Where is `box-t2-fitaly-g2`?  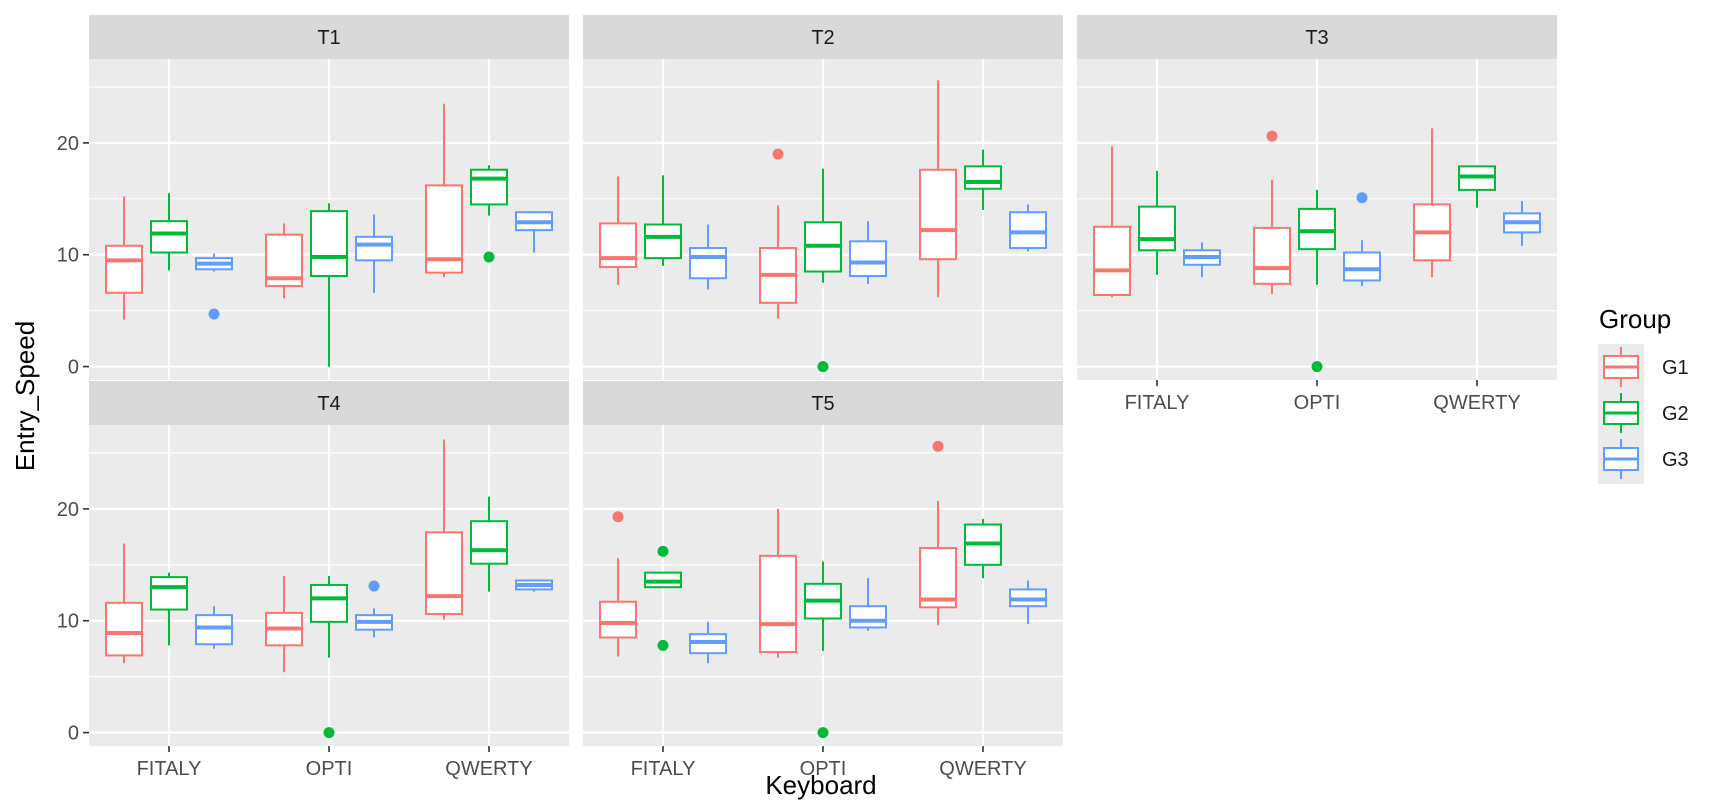
box-t2-fitaly-g2 is located at coordinates (663, 220).